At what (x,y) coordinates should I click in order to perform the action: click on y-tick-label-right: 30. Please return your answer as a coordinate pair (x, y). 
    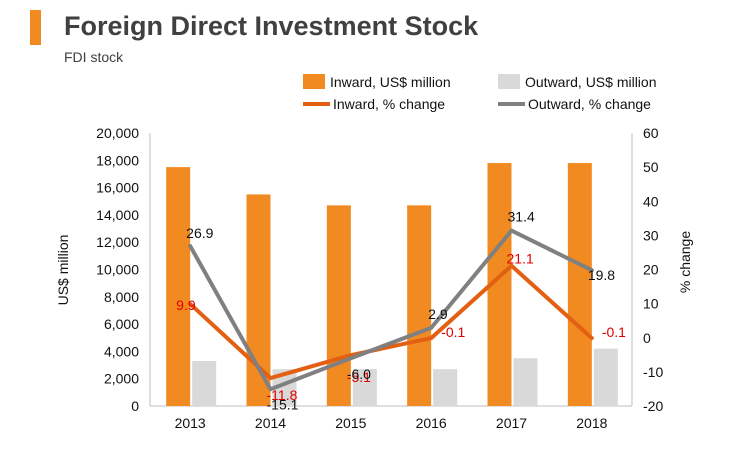
    Looking at the image, I should click on (651, 235).